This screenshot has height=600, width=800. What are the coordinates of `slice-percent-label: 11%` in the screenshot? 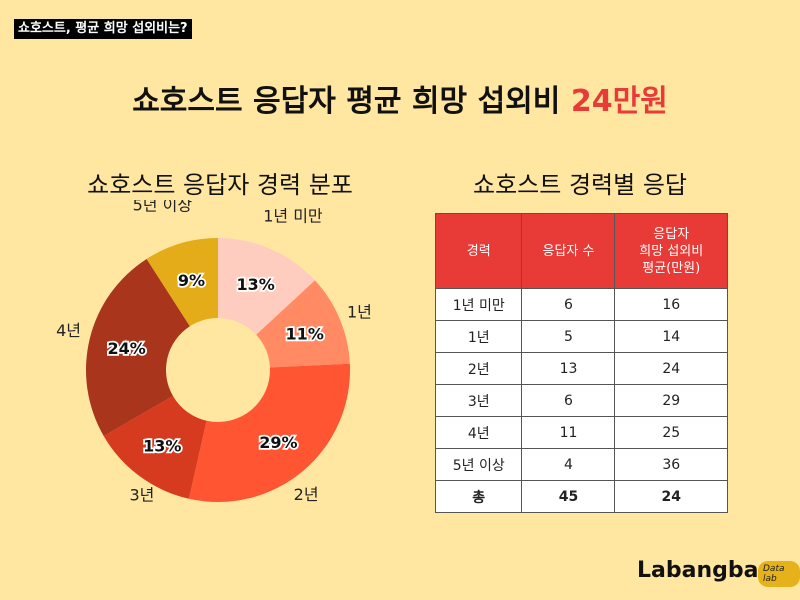 It's located at (305, 334).